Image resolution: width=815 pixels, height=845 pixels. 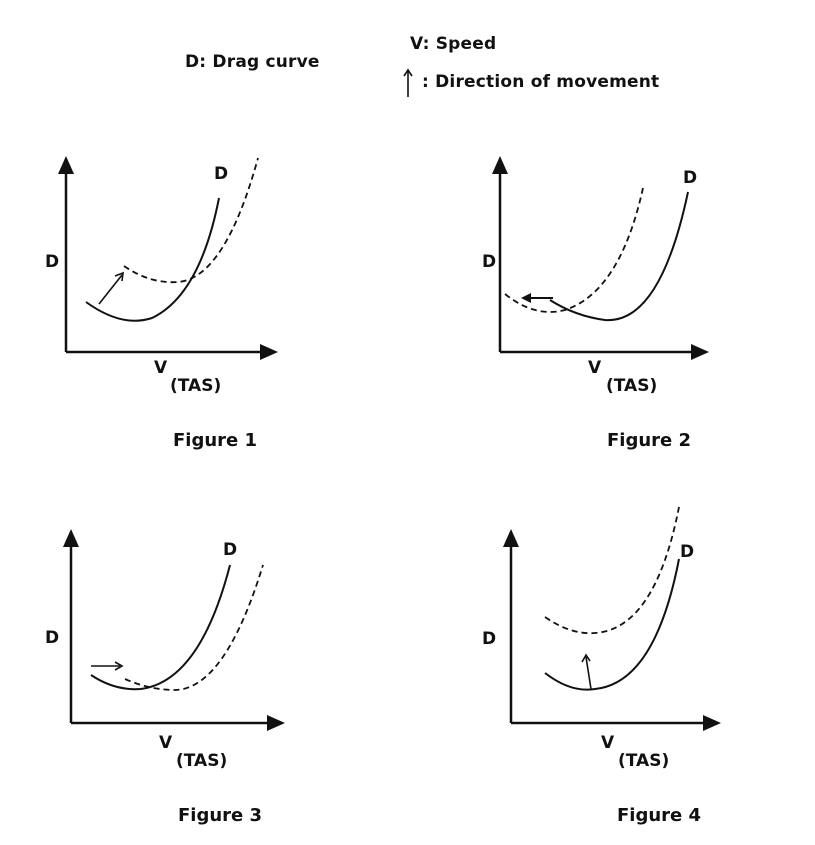 What do you see at coordinates (453, 44) in the screenshot?
I see `legend-speed: V: Speed` at bounding box center [453, 44].